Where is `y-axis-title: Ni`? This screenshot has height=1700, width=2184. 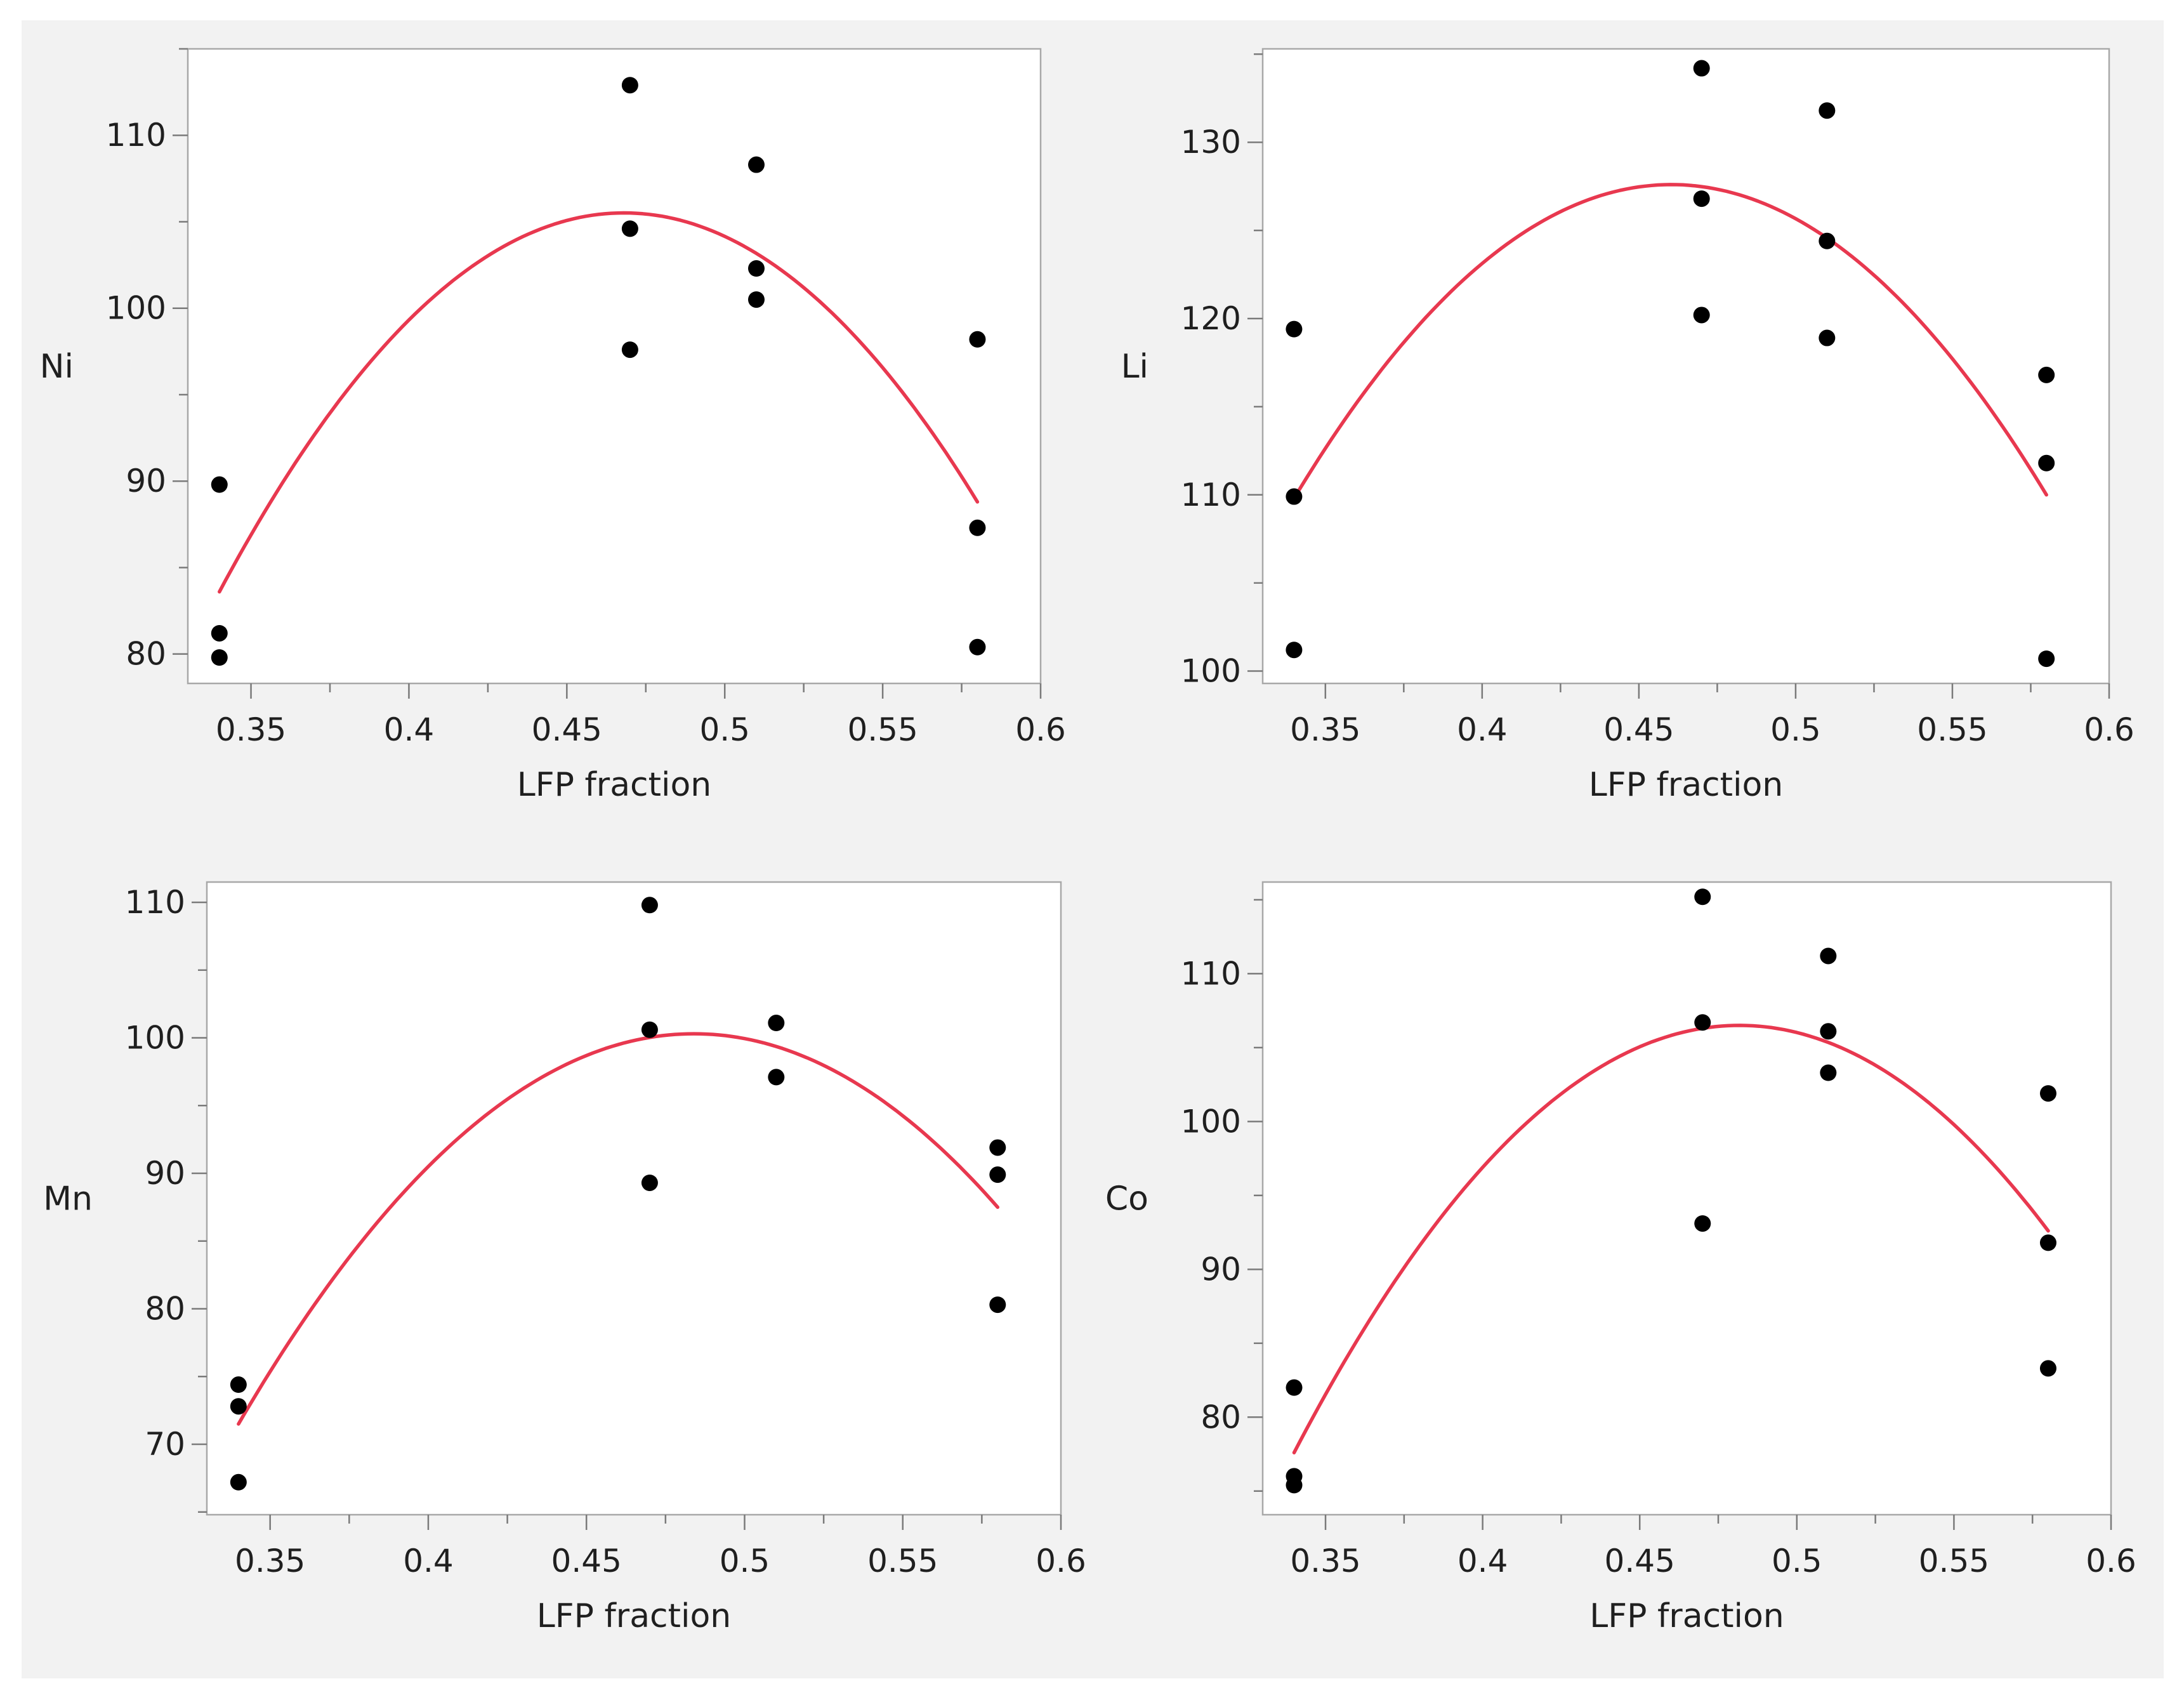
y-axis-title: Ni is located at coordinates (57, 367).